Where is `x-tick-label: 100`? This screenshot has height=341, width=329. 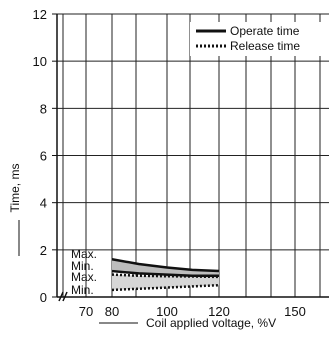 x-tick-label: 100 is located at coordinates (167, 311).